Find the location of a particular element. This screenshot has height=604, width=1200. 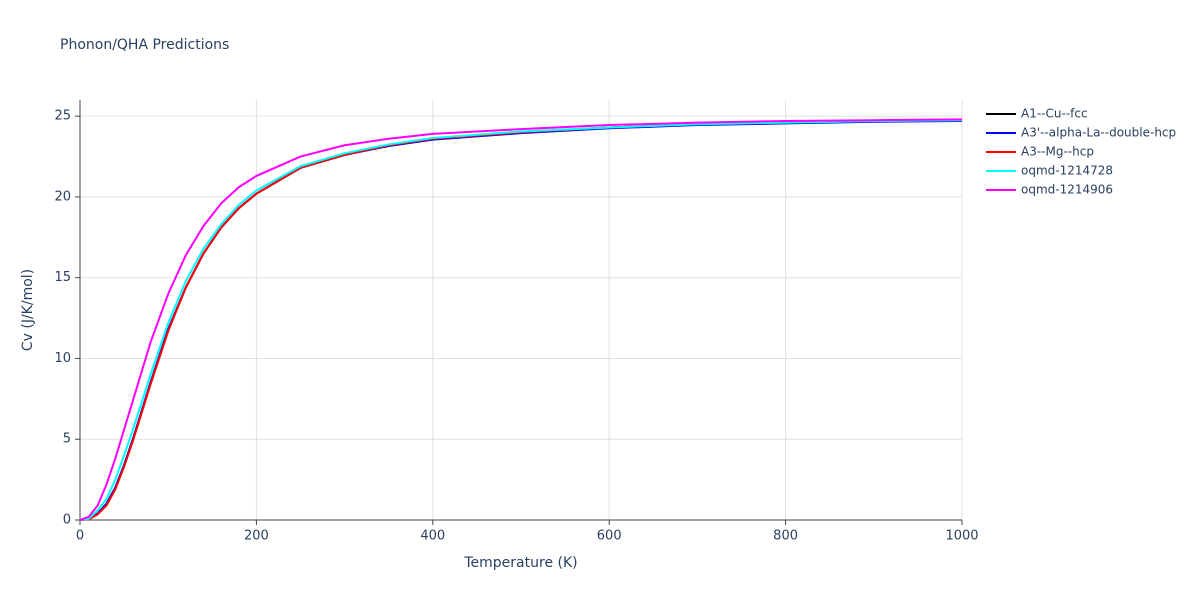

y-axis-label: Cv (J/K/mol) is located at coordinates (28, 310).